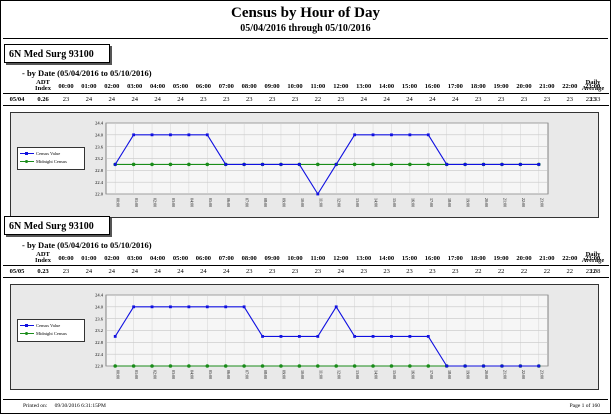 Image resolution: width=611 pixels, height=414 pixels. Describe the element at coordinates (191, 374) in the screenshot. I see `x-tick-label: 04:00` at that location.